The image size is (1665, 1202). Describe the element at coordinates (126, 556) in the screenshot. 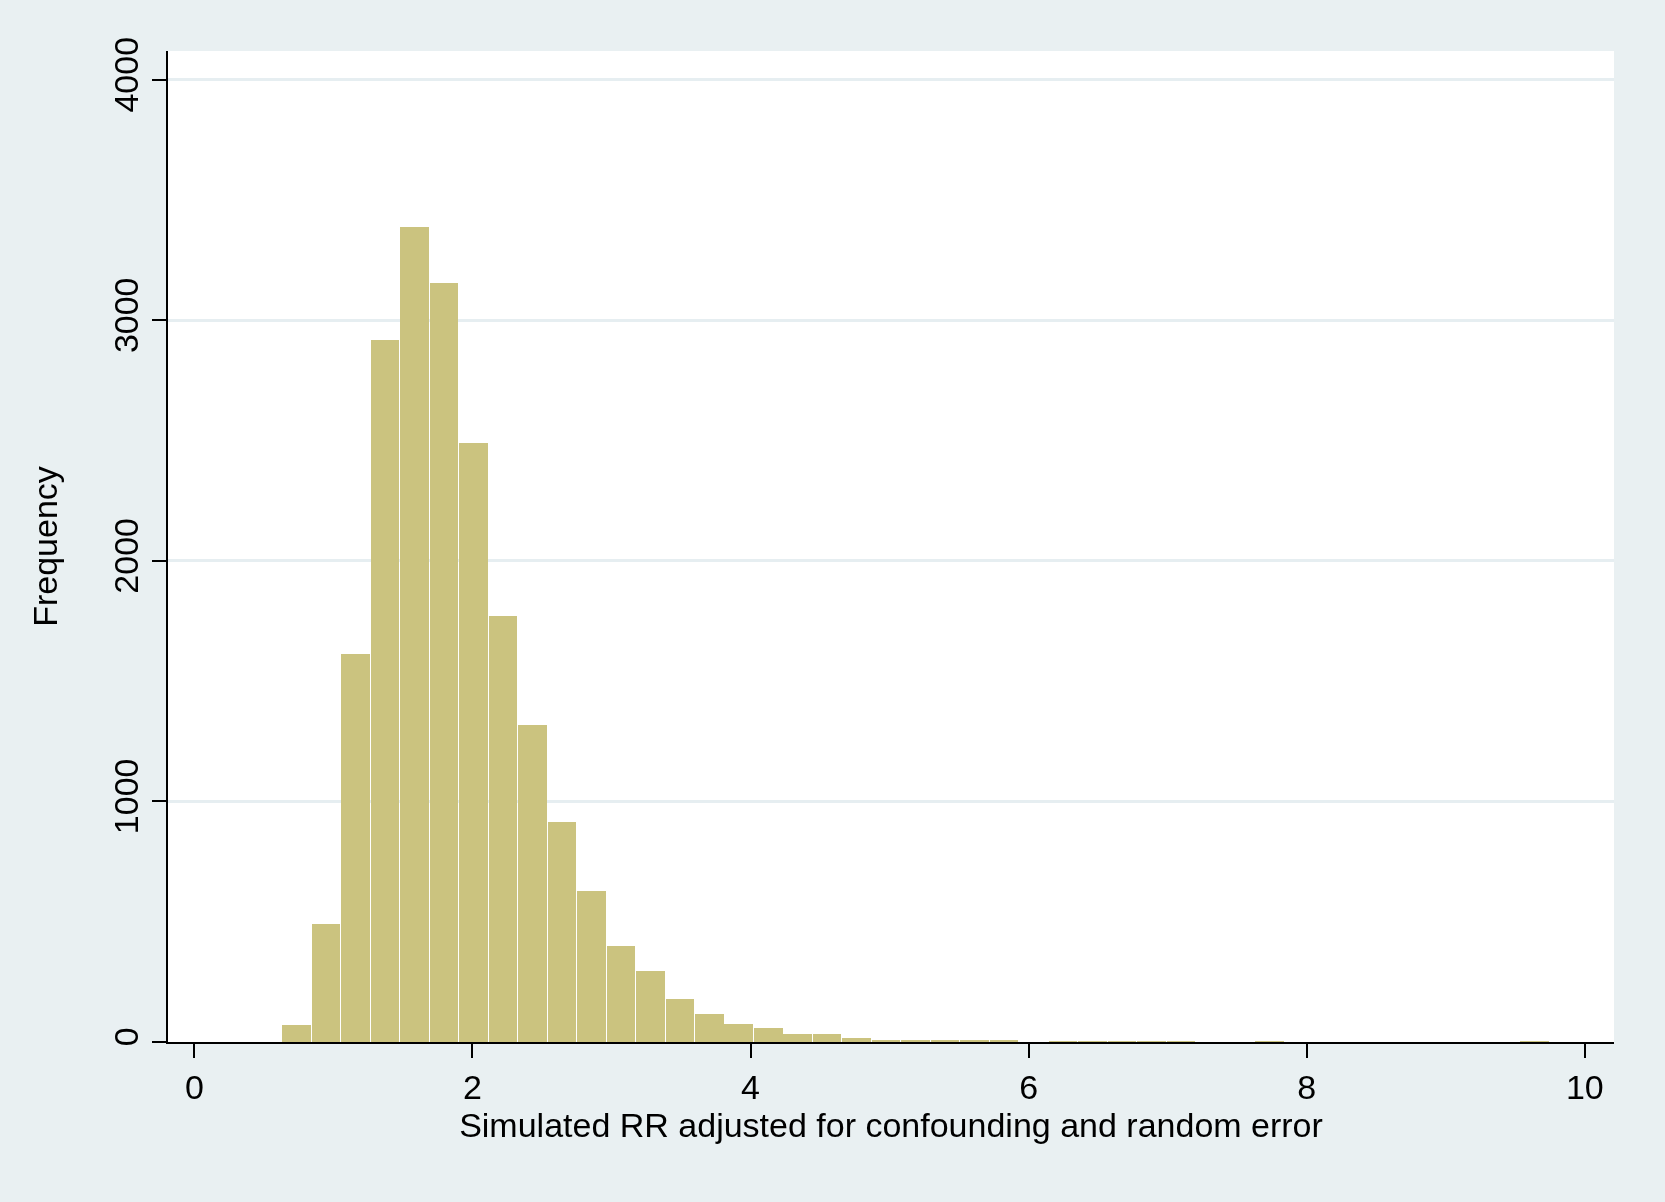

I see `y-tick-label: 2000` at that location.